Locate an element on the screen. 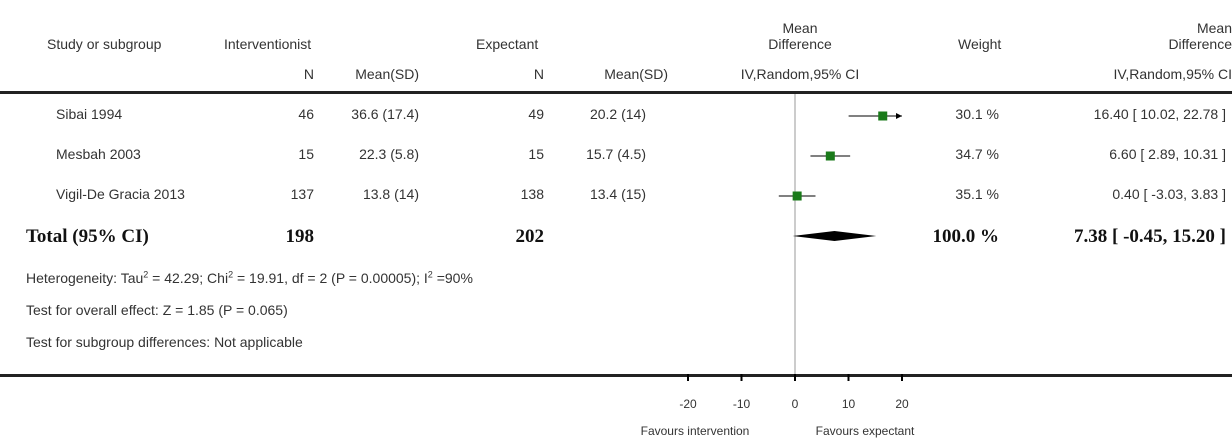  study-name: Mesbah 2003 is located at coordinates (98, 154).